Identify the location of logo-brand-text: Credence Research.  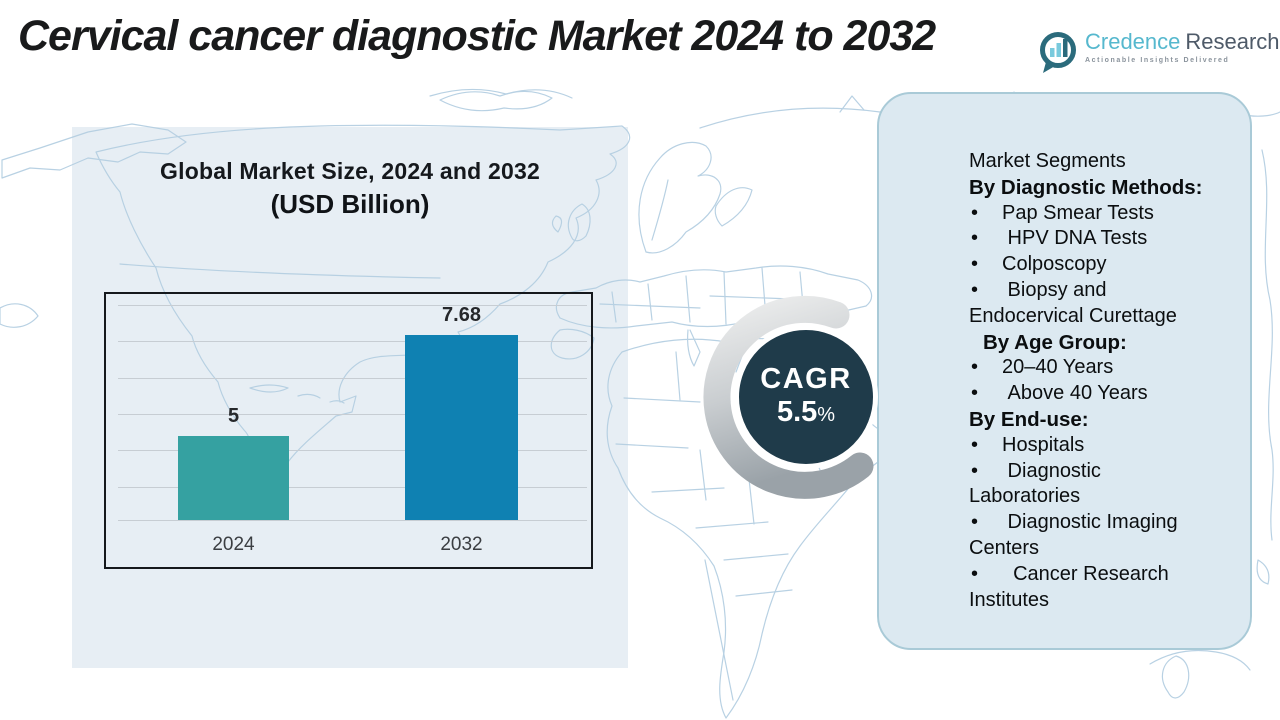
(1182, 42).